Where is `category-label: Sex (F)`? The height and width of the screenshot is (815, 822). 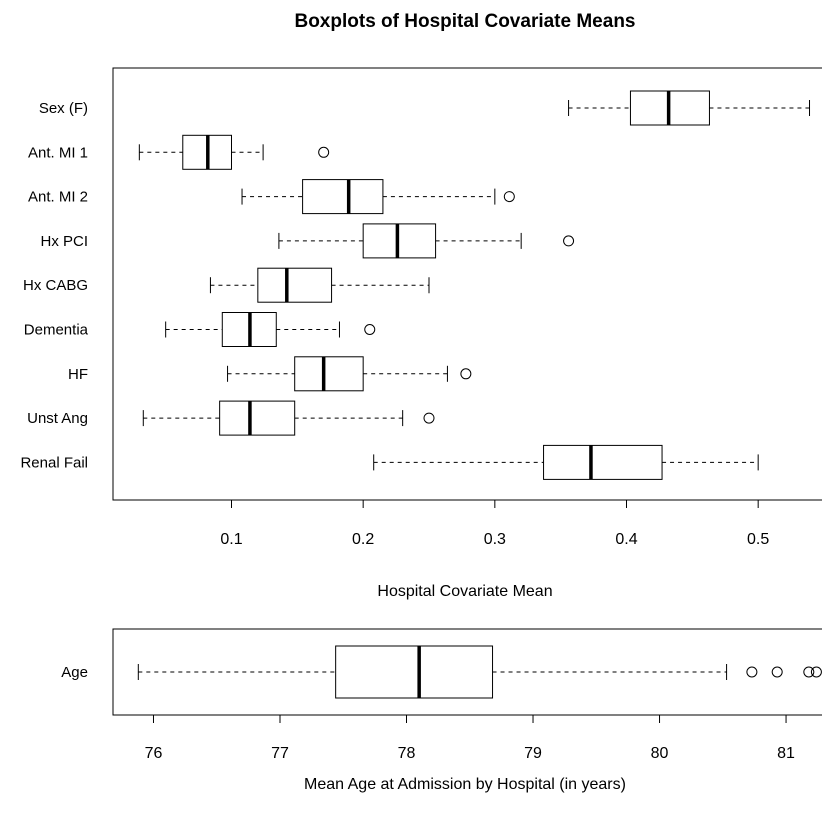 category-label: Sex (F) is located at coordinates (63, 108).